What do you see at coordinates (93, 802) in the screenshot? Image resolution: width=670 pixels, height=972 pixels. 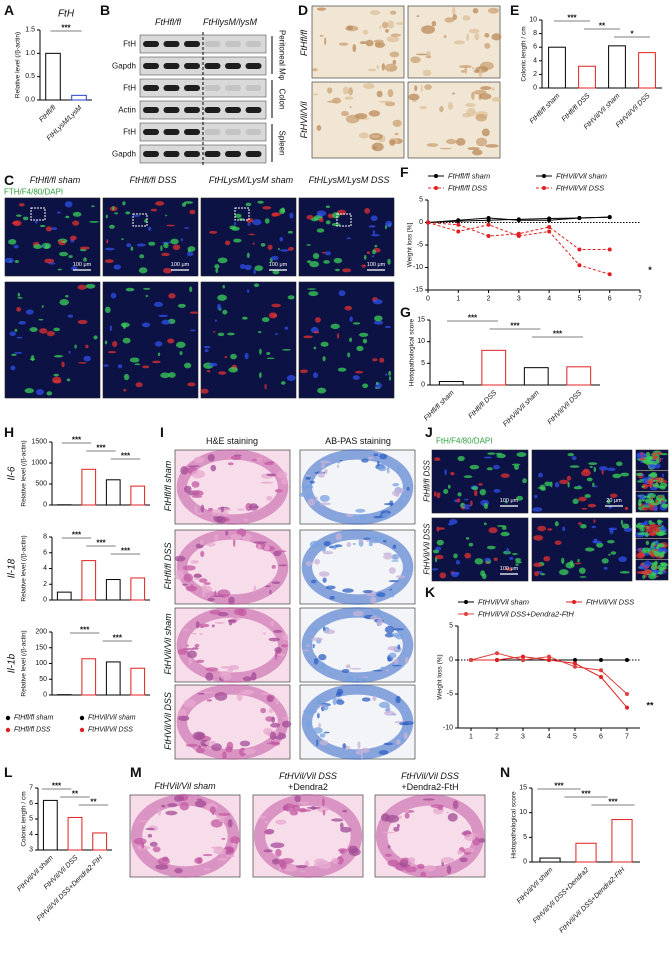 I see `significance: **` at bounding box center [93, 802].